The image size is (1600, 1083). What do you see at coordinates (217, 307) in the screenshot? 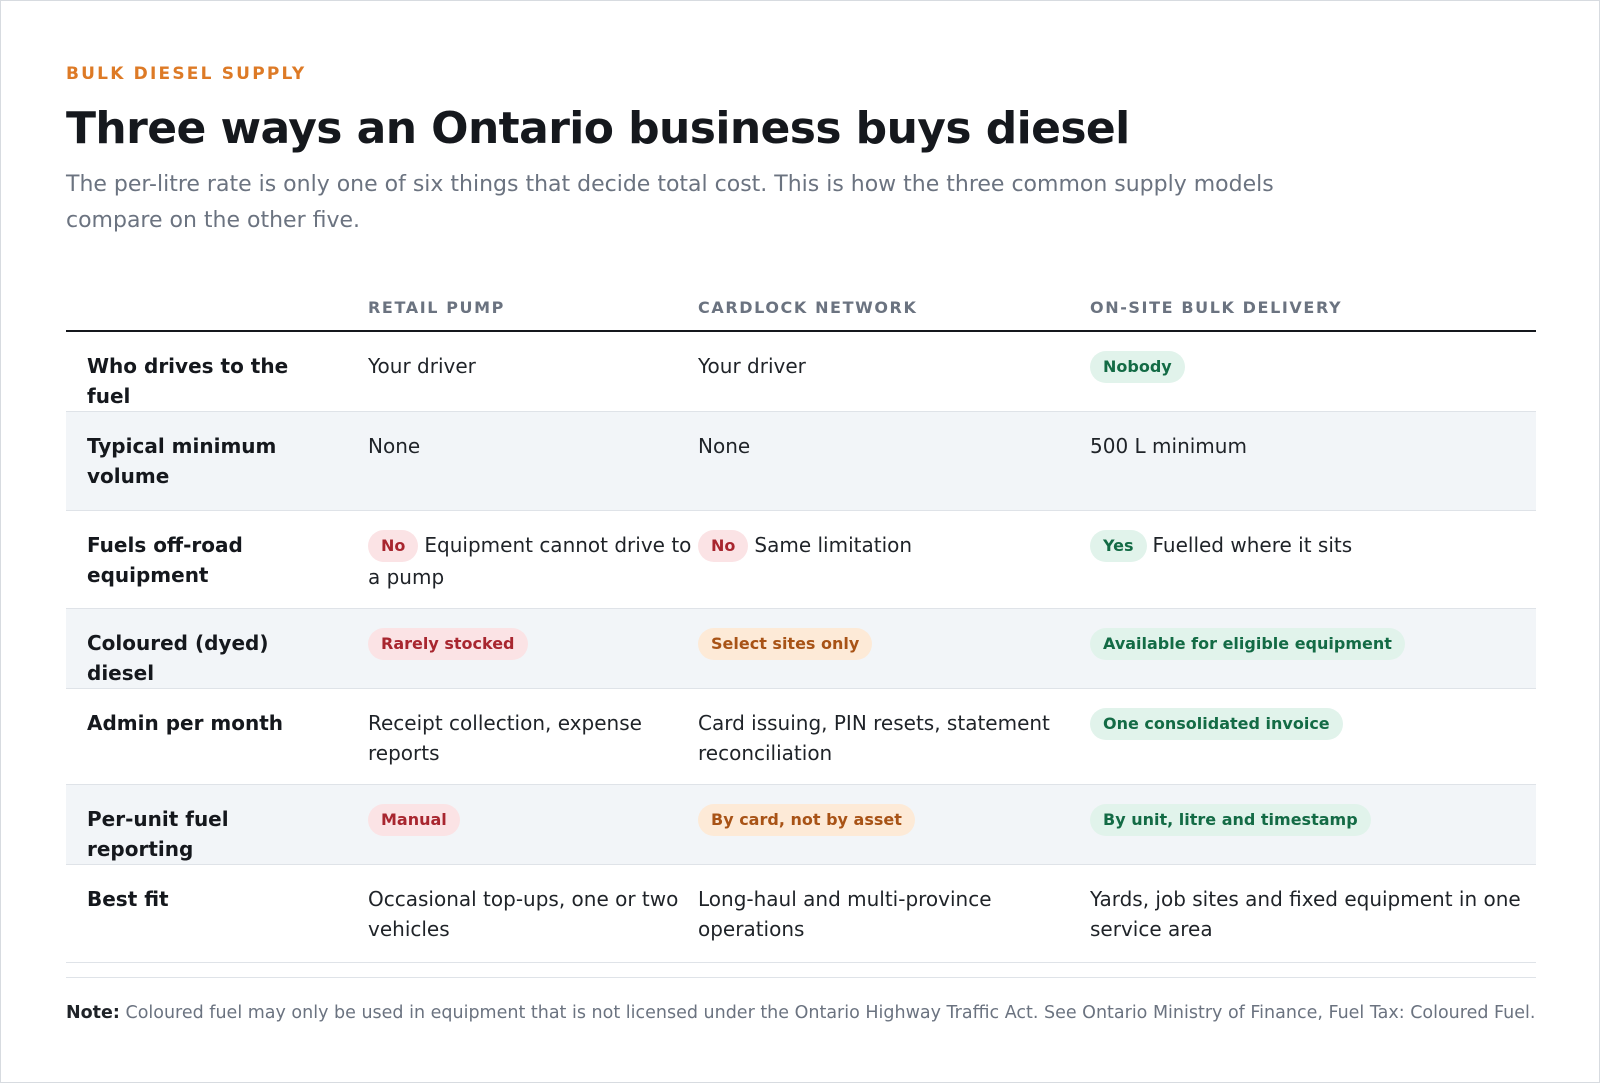
I see `header-blank` at bounding box center [217, 307].